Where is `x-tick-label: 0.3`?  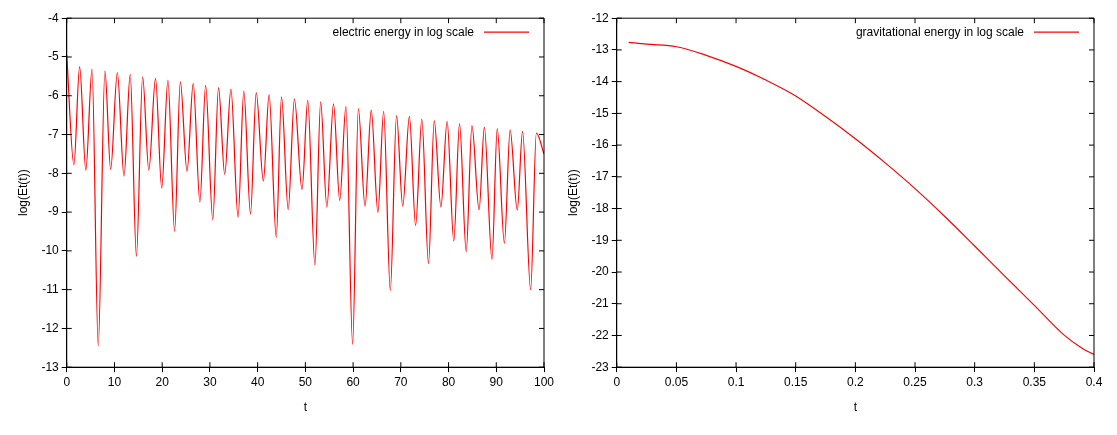
x-tick-label: 0.3 is located at coordinates (975, 381).